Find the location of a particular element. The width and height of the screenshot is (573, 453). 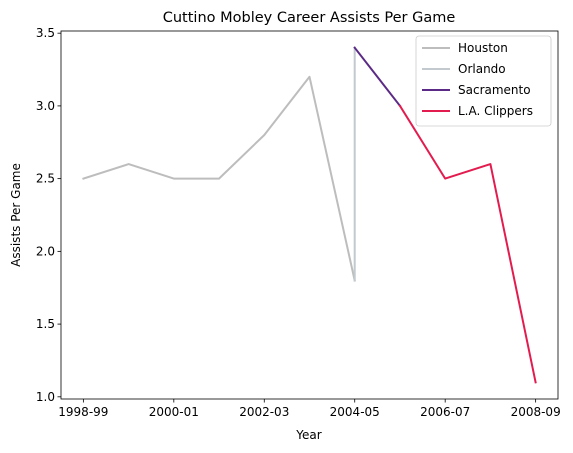

series-line-sacramento is located at coordinates (377, 77).